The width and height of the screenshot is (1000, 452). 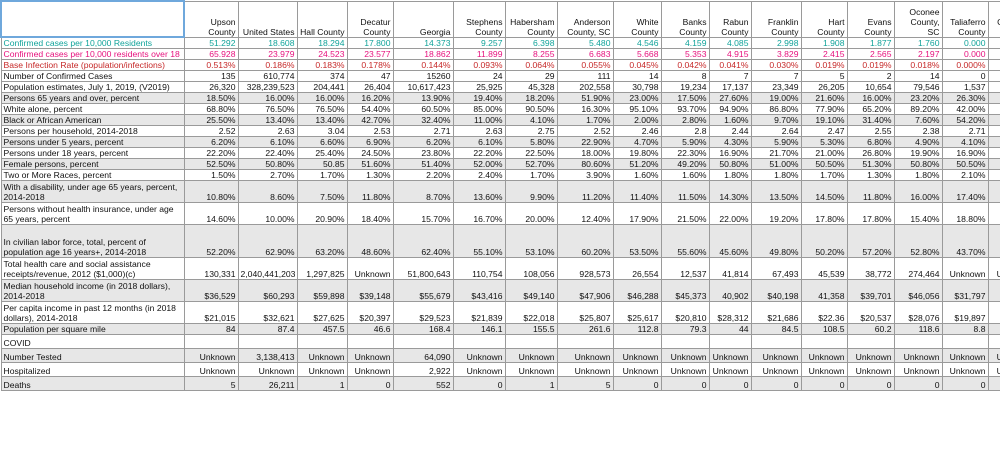 I want to click on data-cell: $21,686, so click(x=776, y=312).